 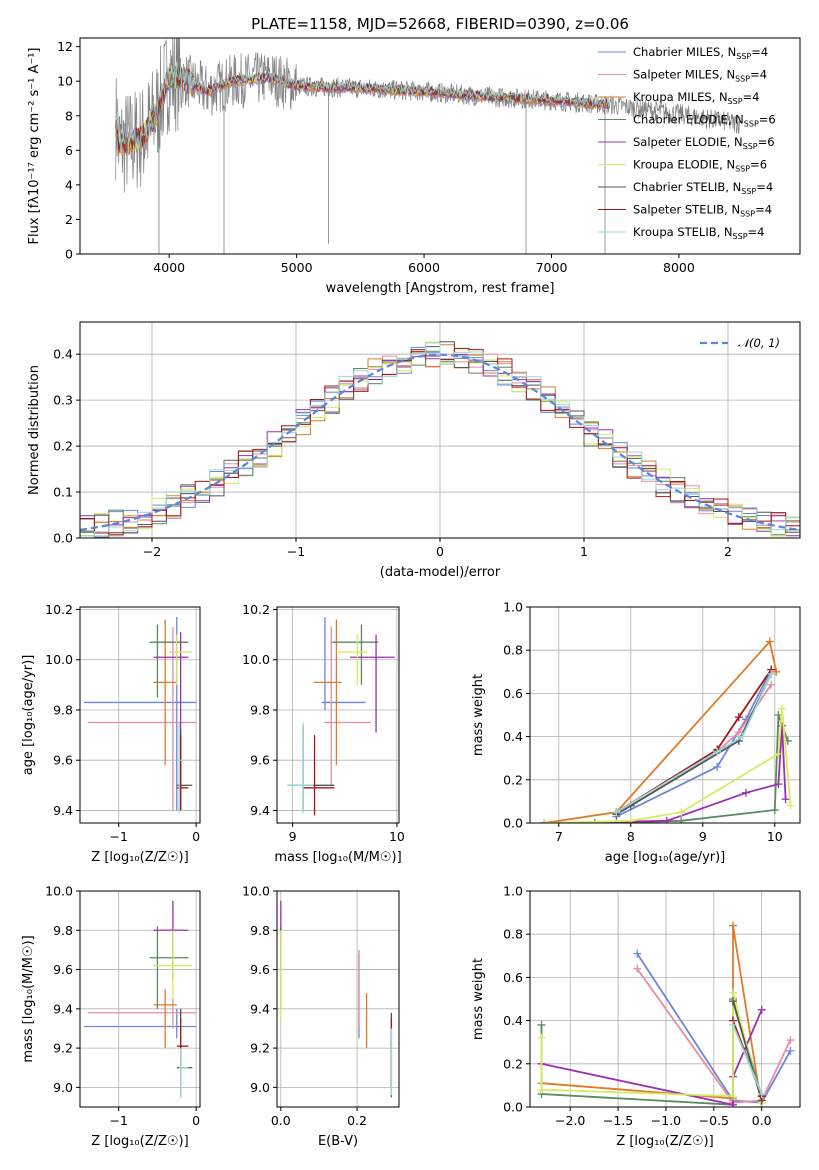 I want to click on y-tick-label: 4, so click(x=69, y=184).